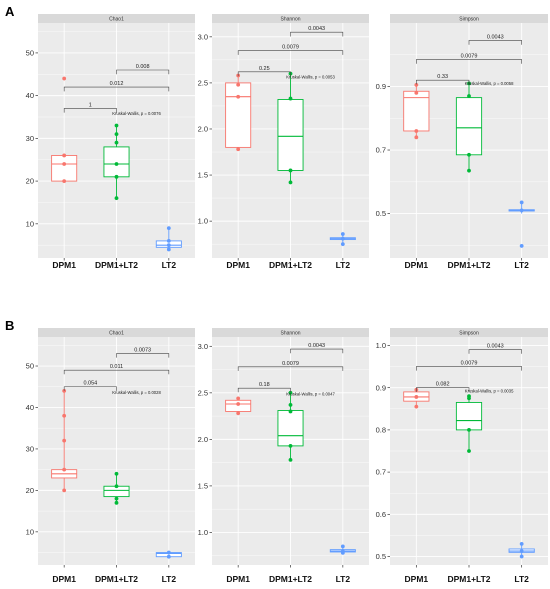 This screenshot has width=550, height=589. What do you see at coordinates (117, 84) in the screenshot?
I see `p-value-label: 0.012` at bounding box center [117, 84].